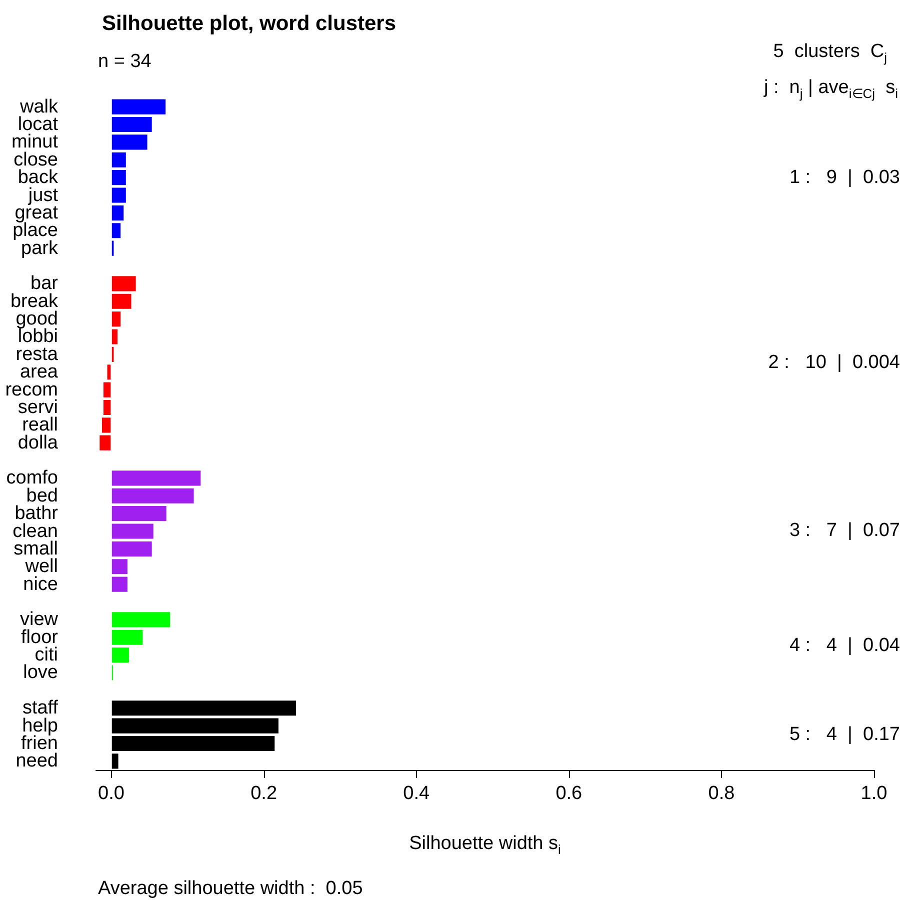 The width and height of the screenshot is (907, 904). Describe the element at coordinates (125, 61) in the screenshot. I see `text: n = 34` at that location.